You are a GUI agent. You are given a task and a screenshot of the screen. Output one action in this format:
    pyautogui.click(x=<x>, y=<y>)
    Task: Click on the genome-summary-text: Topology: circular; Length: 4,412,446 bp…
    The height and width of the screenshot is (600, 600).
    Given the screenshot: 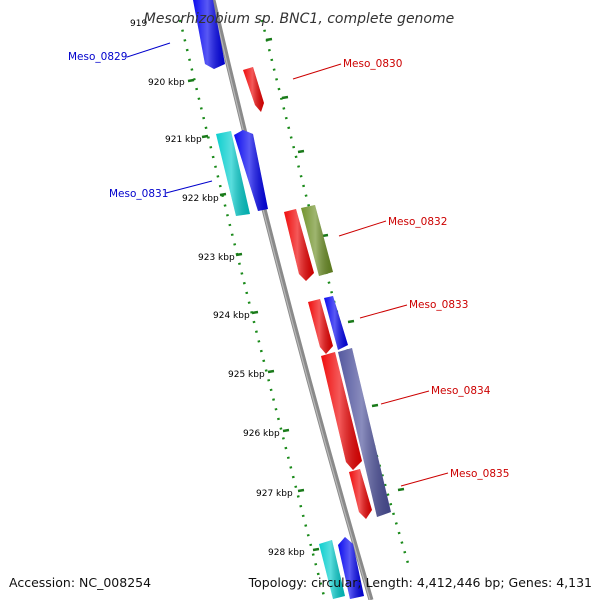 What is the action you would take?
    pyautogui.click(x=420, y=582)
    